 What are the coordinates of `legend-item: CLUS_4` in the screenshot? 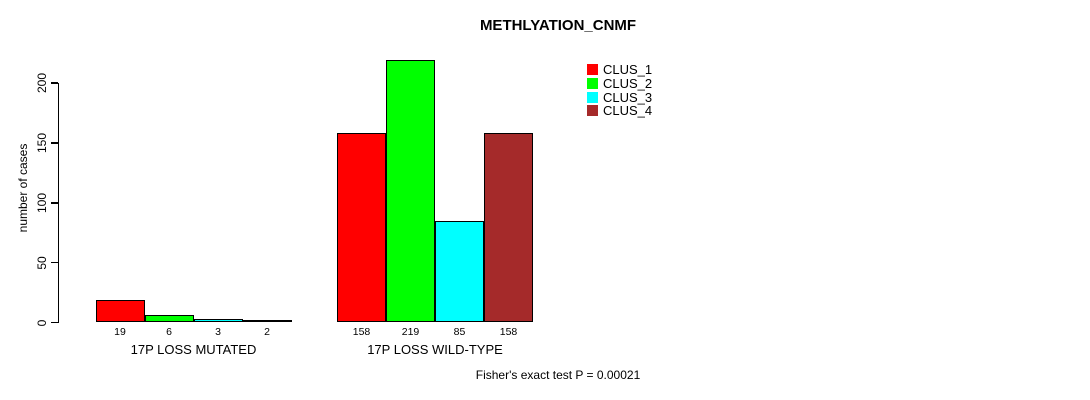 It's located at (620, 111).